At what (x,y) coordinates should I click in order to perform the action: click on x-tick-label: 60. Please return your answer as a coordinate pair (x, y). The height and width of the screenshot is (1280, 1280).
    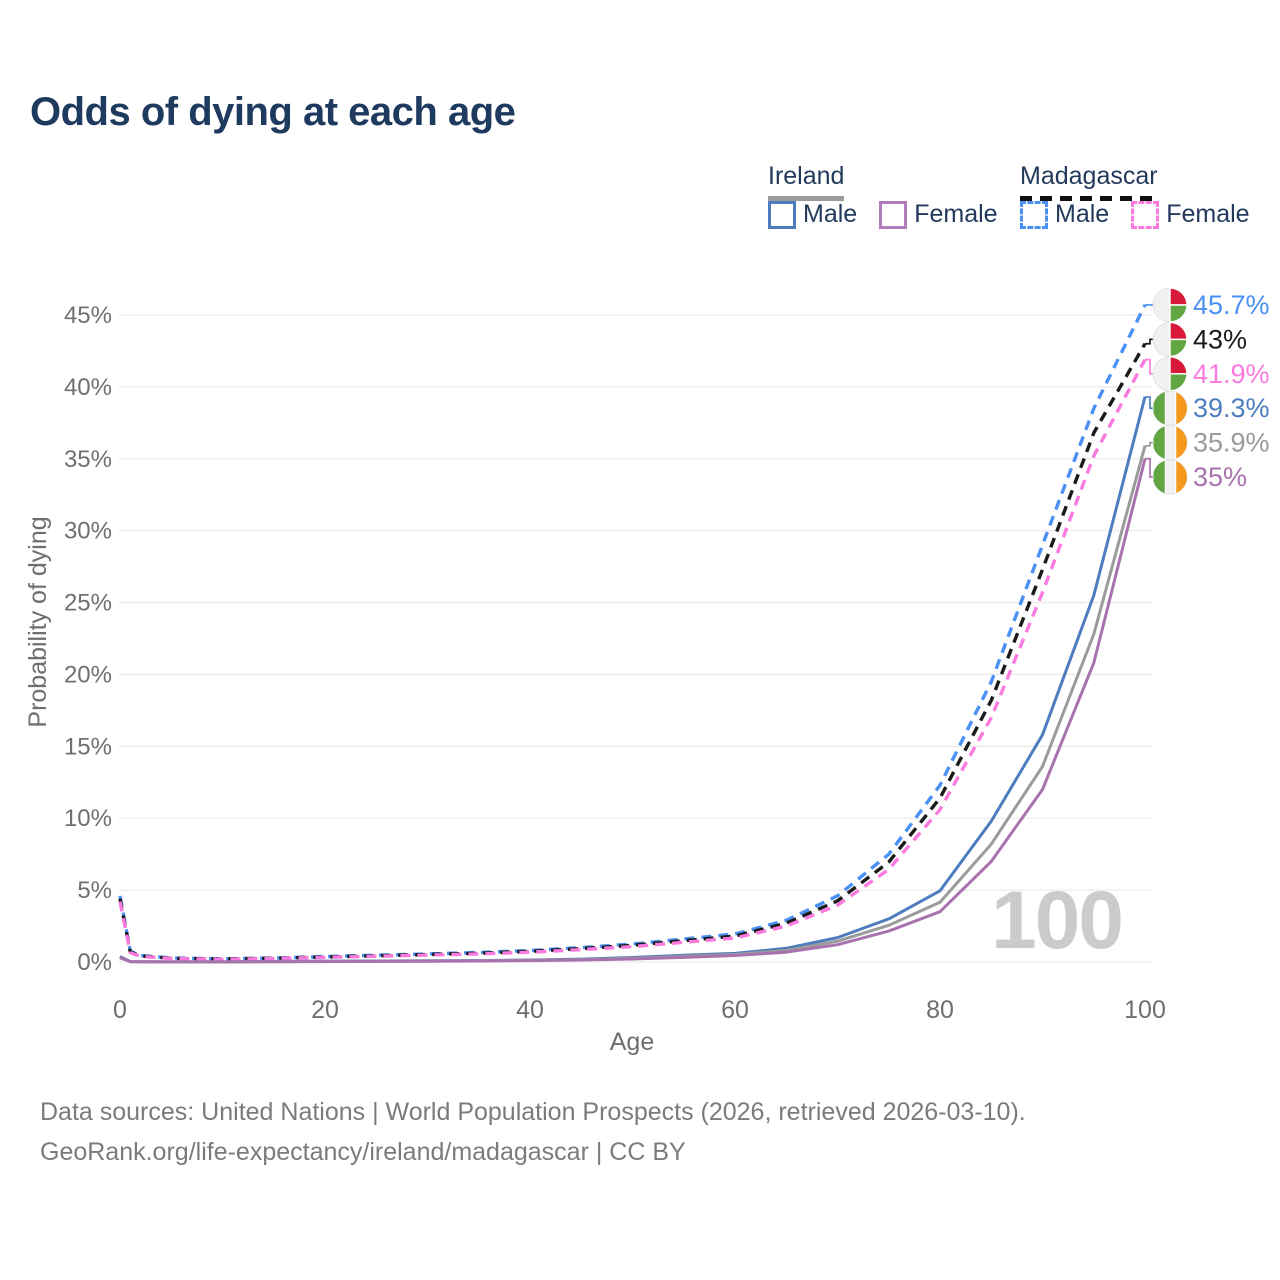
    Looking at the image, I should click on (735, 1010).